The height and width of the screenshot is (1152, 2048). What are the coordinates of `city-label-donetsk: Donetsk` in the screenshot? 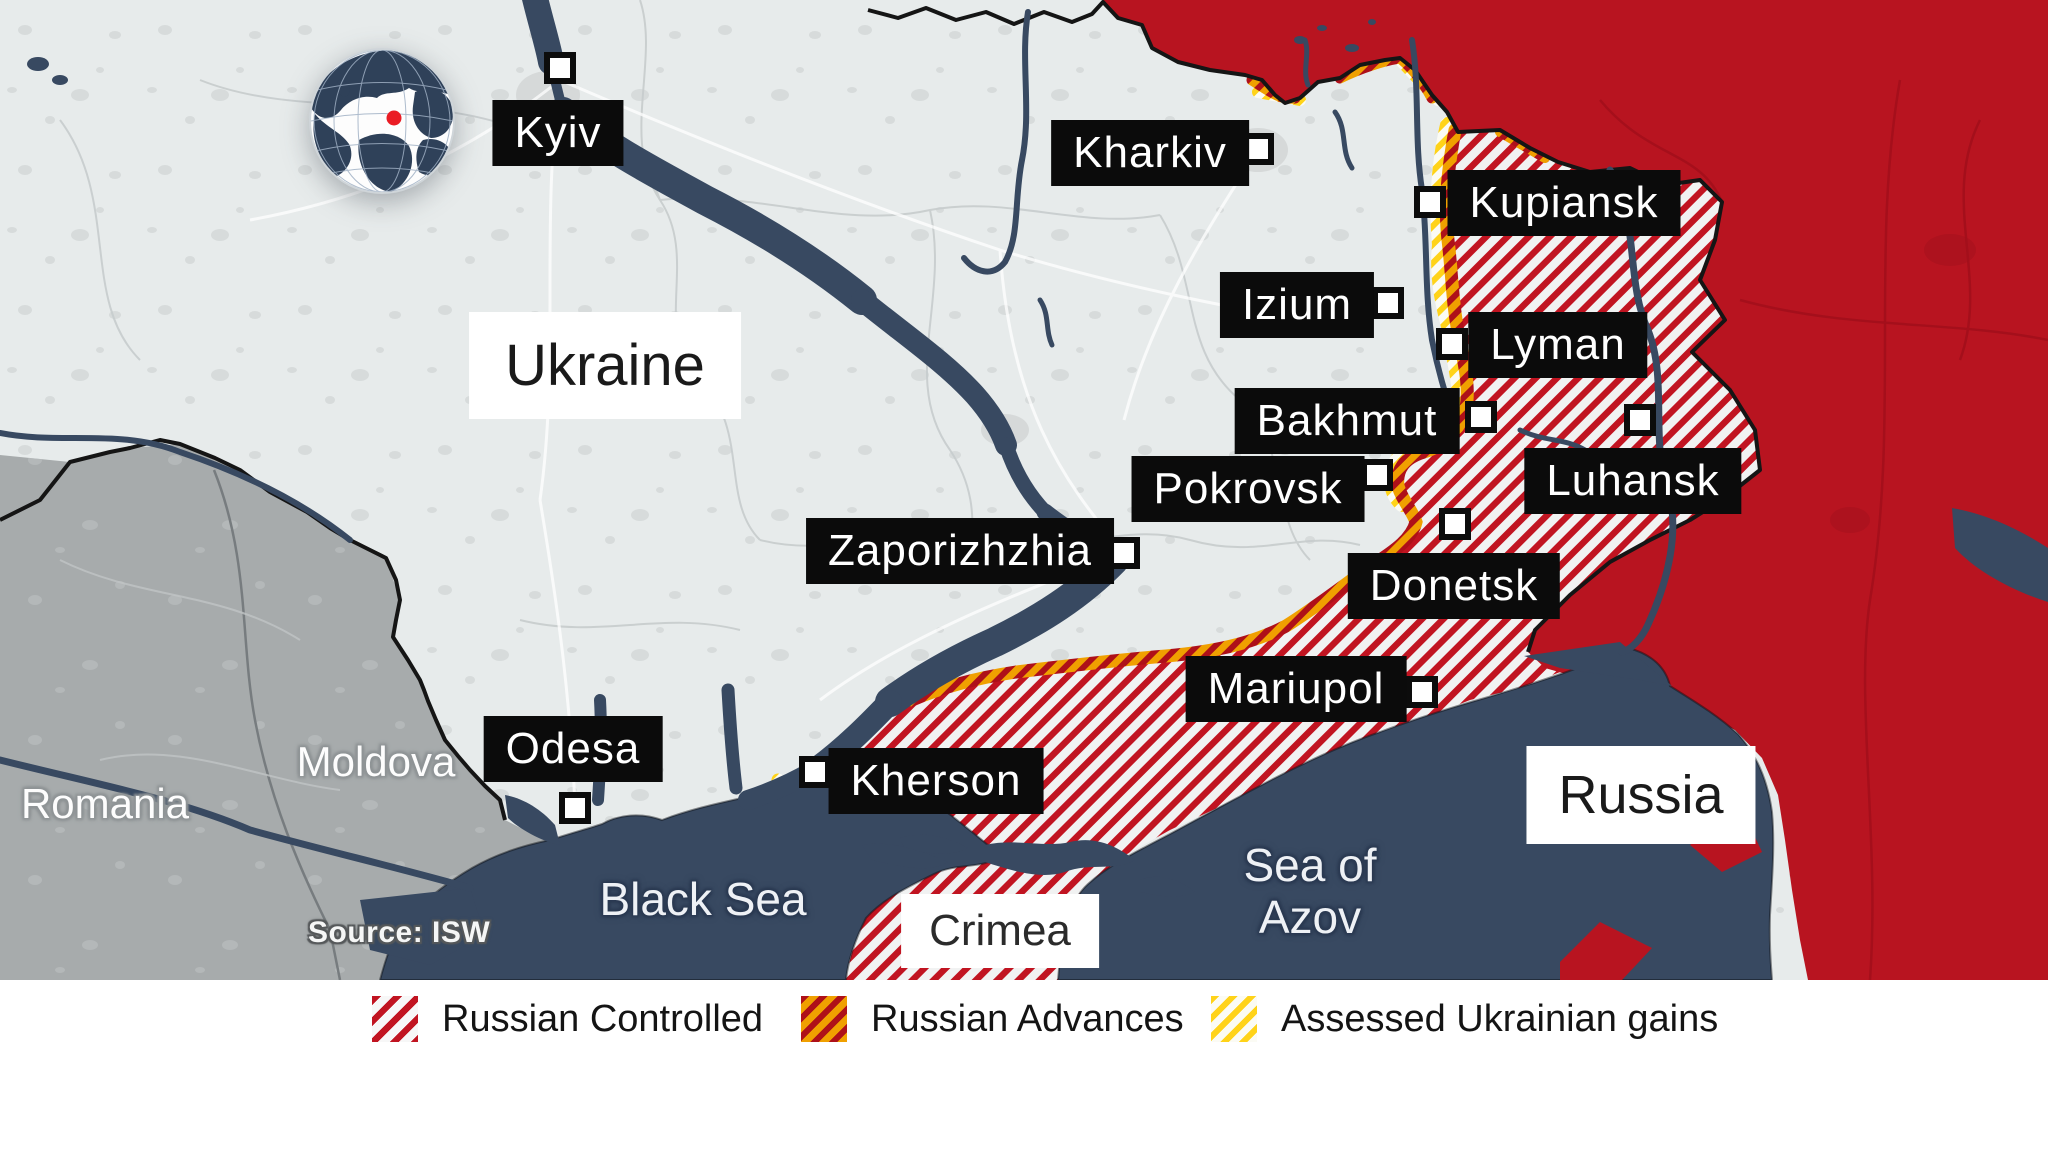 It's located at (1454, 586).